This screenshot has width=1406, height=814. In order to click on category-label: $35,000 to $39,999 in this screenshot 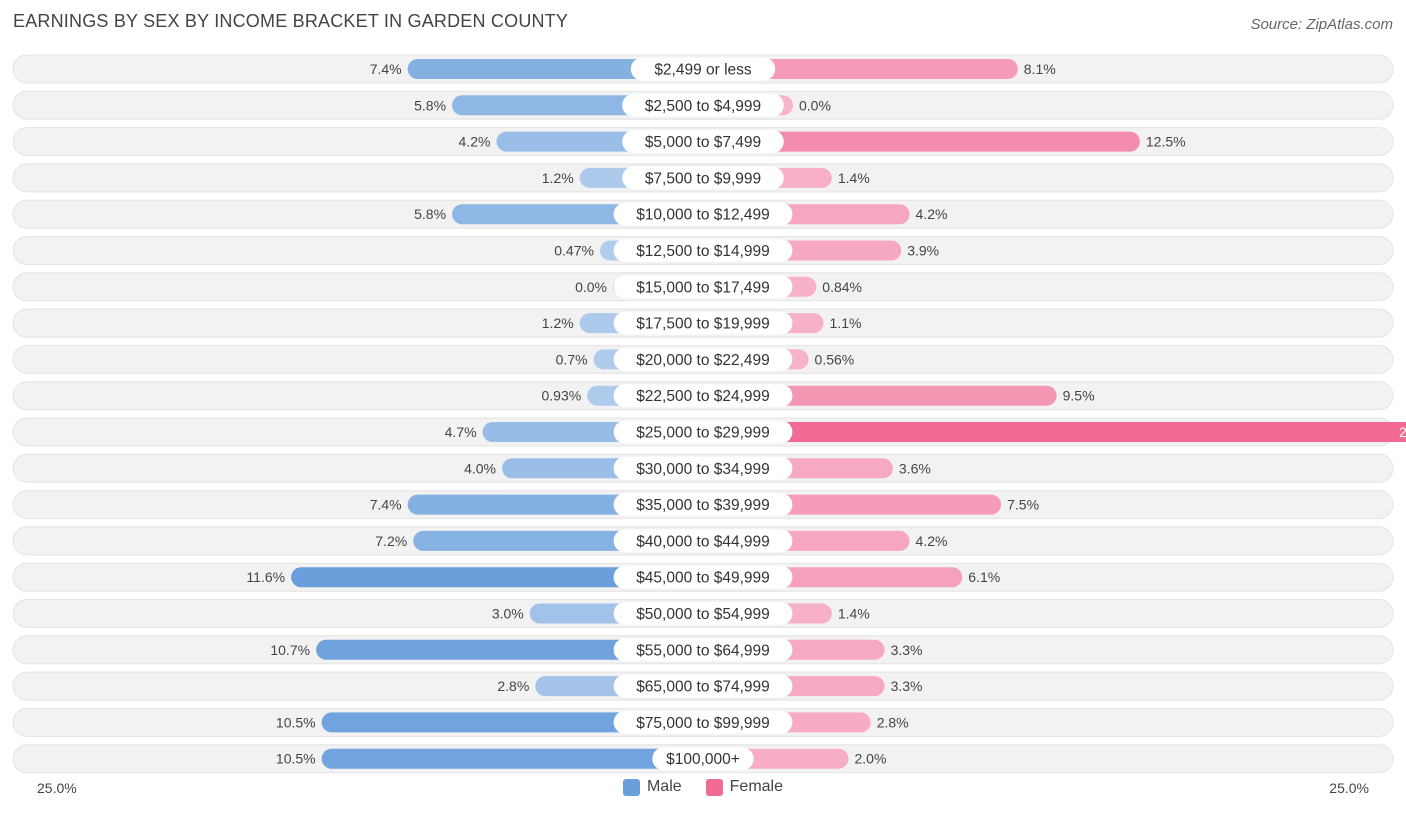, I will do `click(703, 505)`.